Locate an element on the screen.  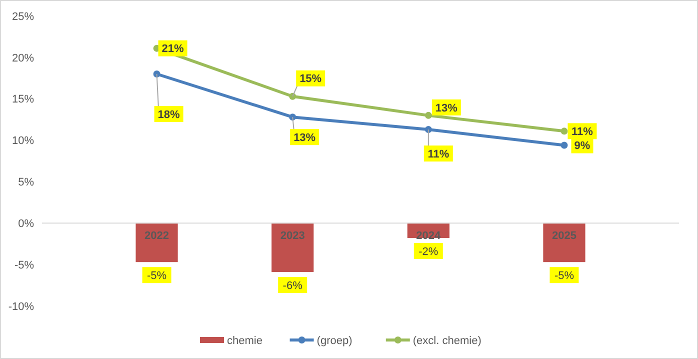
y-tick-label: -10% is located at coordinates (21, 306).